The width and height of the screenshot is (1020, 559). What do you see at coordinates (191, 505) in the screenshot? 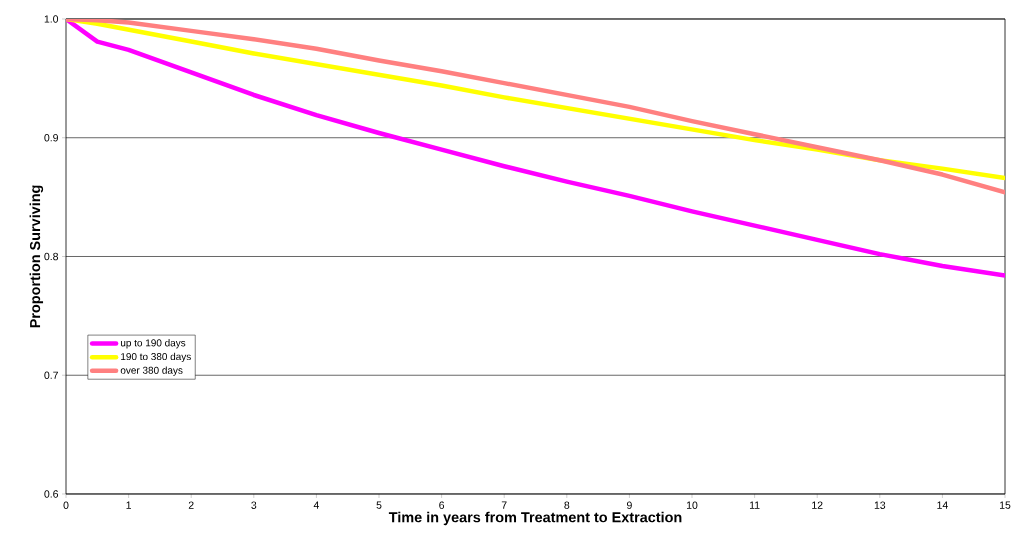
I see `x-tick-label: 2` at bounding box center [191, 505].